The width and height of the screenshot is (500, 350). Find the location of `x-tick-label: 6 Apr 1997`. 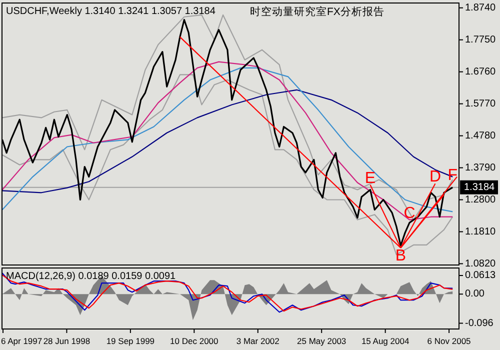

x-tick-label: 6 Apr 1997 is located at coordinates (21, 341).